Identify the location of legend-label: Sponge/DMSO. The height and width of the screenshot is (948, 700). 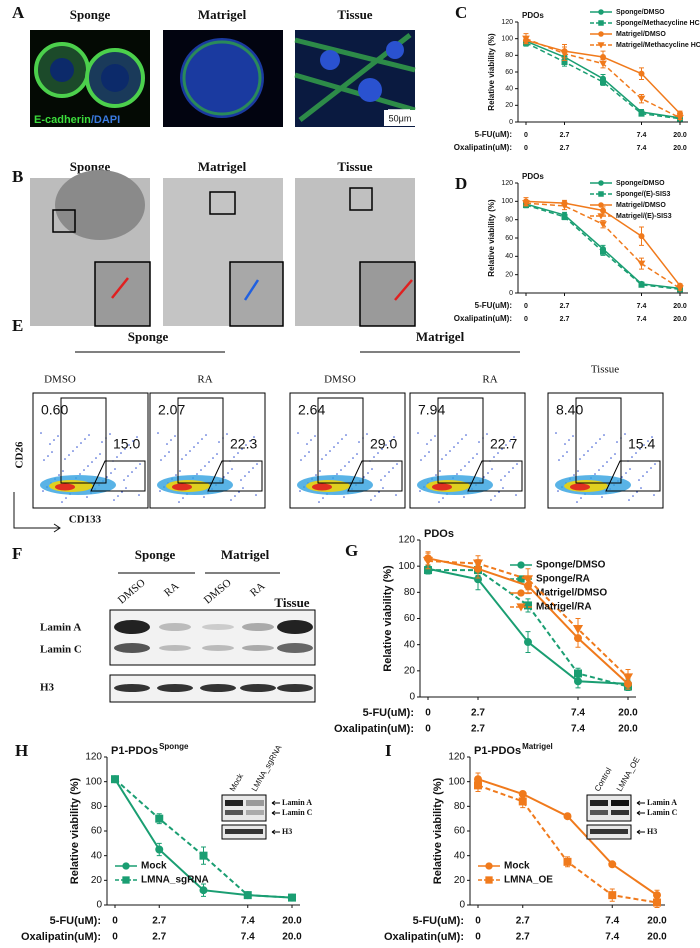
(640, 12).